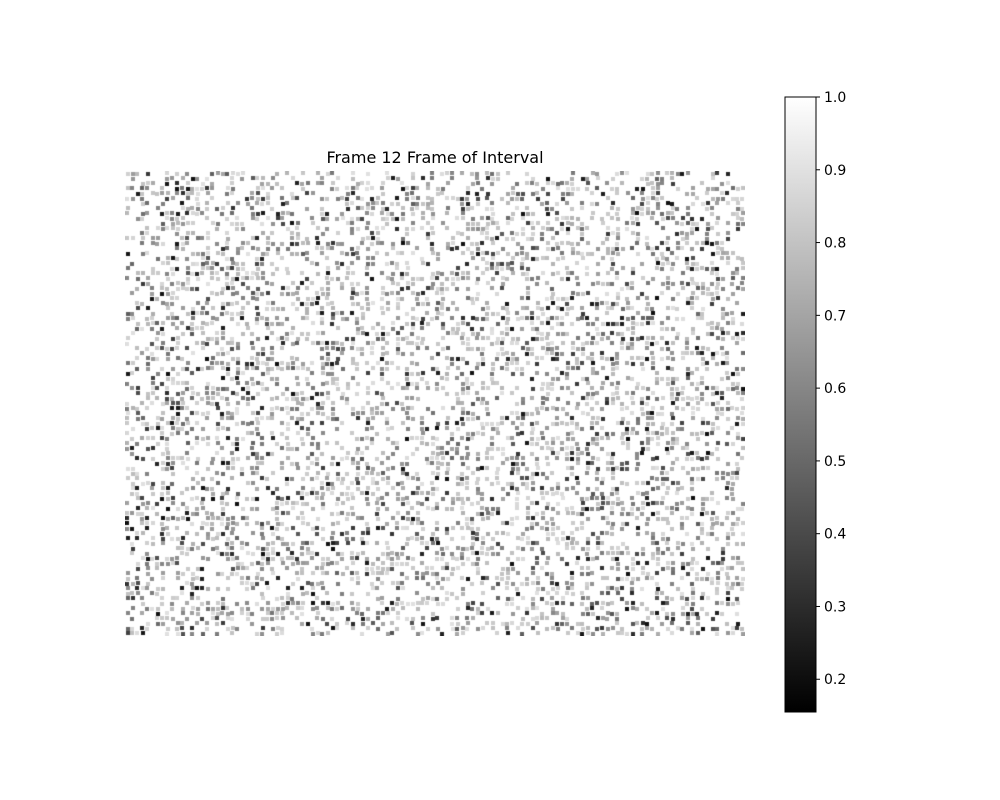 This screenshot has height=800, width=1000. What do you see at coordinates (835, 389) in the screenshot?
I see `colorbar-tick-label: 0.6` at bounding box center [835, 389].